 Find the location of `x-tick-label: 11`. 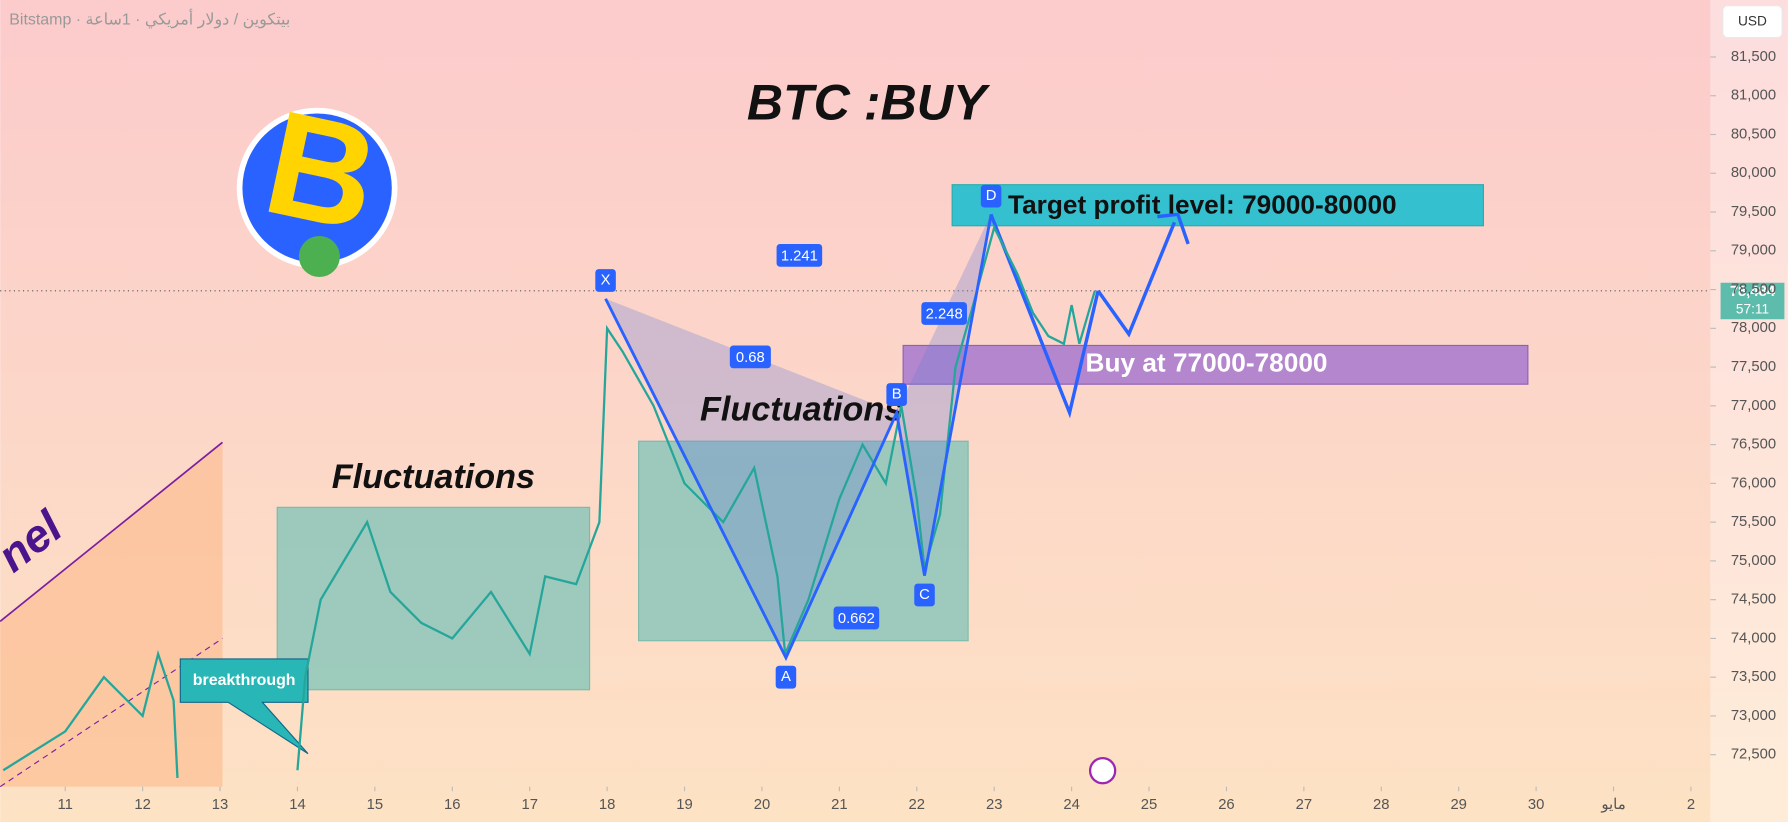

x-tick-label: 11 is located at coordinates (65, 805).